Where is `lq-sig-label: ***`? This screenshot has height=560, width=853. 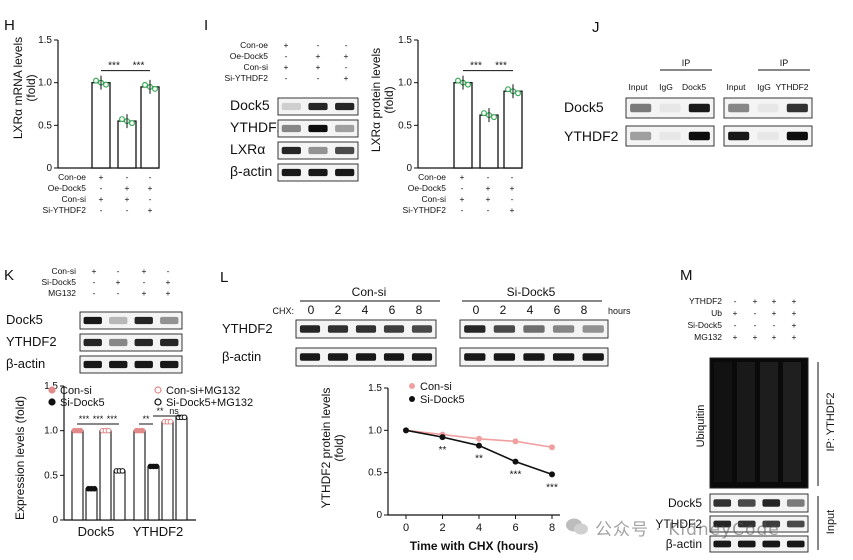 lq-sig-label: *** is located at coordinates (516, 475).